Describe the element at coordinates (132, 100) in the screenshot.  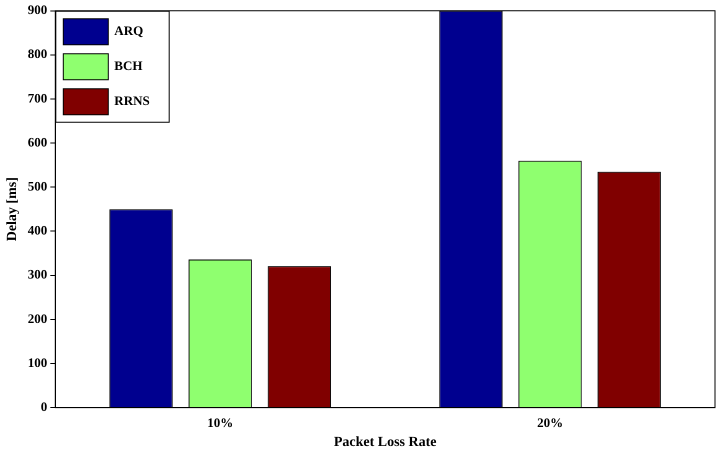
I see `legend-label: RRNS` at that location.